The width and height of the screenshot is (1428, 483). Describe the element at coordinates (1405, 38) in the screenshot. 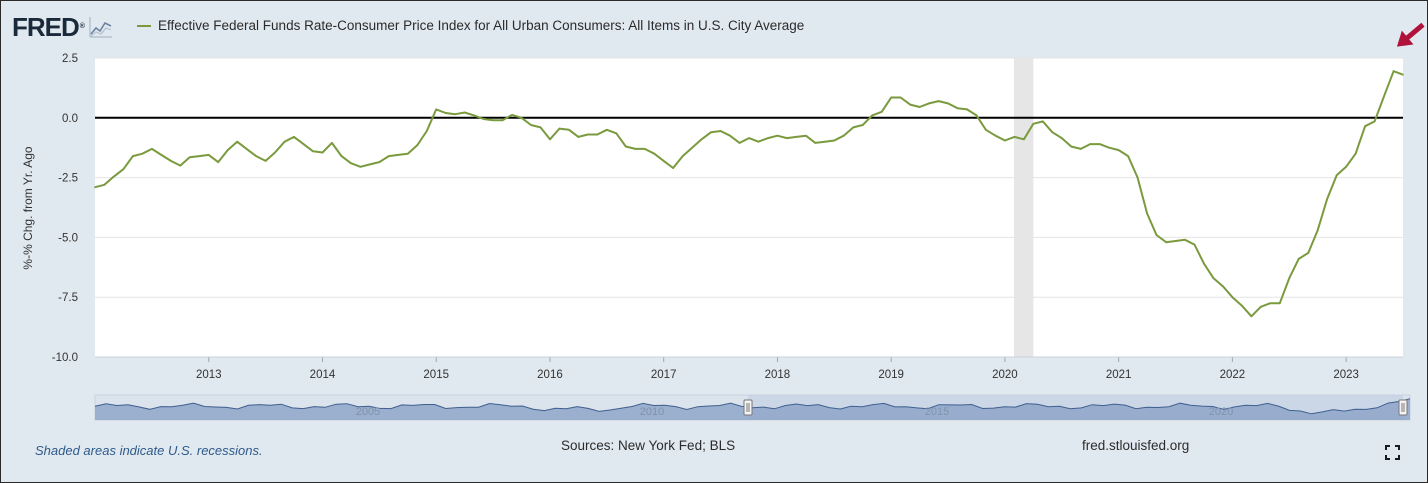

I see `arrow-head` at that location.